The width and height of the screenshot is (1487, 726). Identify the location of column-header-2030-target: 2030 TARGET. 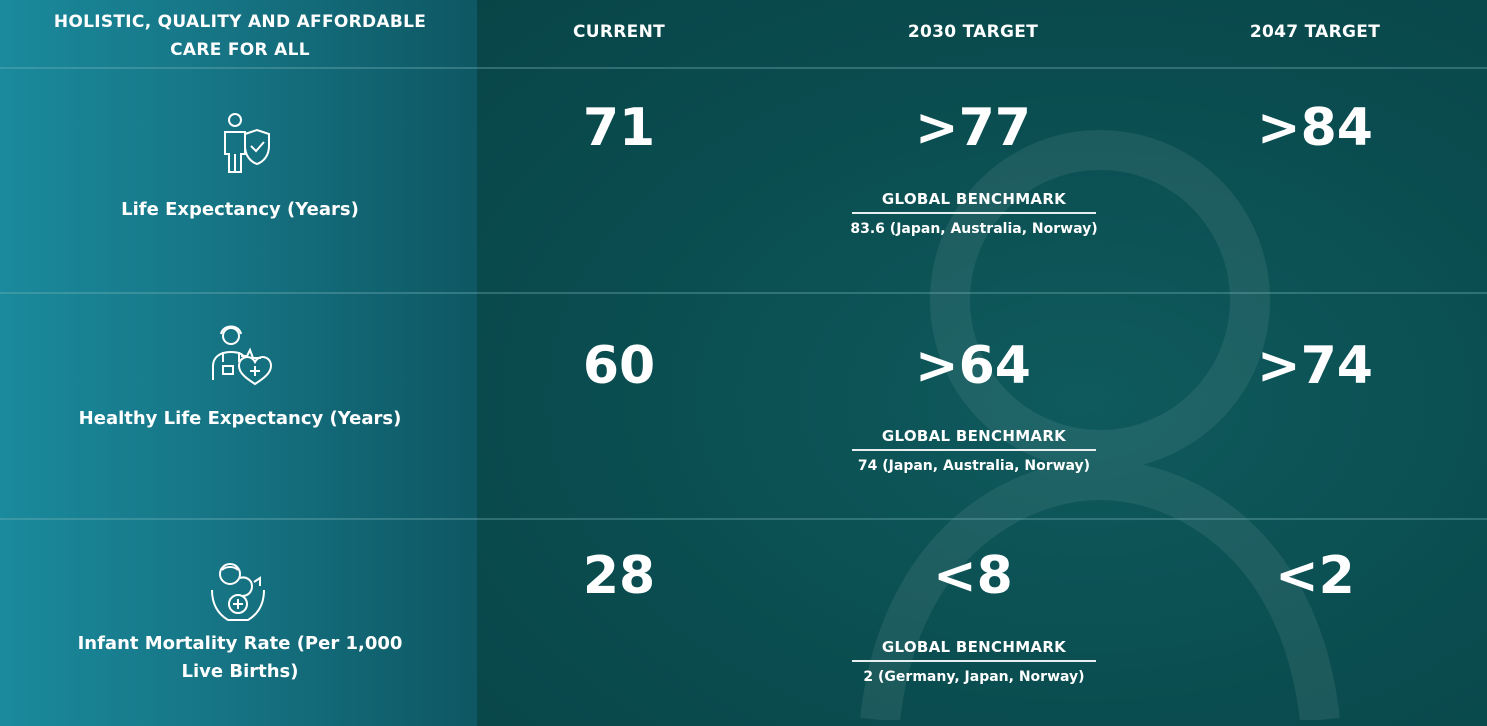
(973, 32).